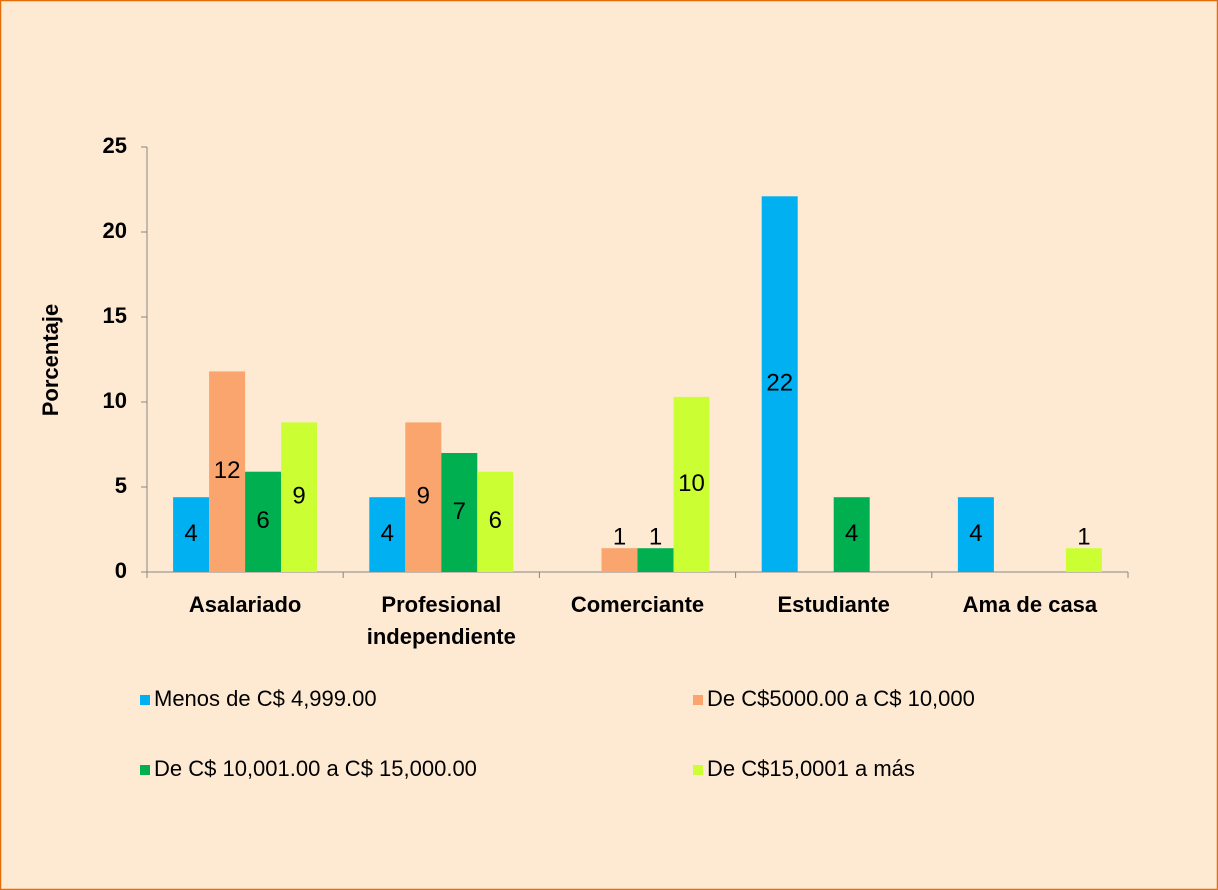 This screenshot has height=890, width=1218. What do you see at coordinates (637, 604) in the screenshot?
I see `x-tick-label: Comerciante` at bounding box center [637, 604].